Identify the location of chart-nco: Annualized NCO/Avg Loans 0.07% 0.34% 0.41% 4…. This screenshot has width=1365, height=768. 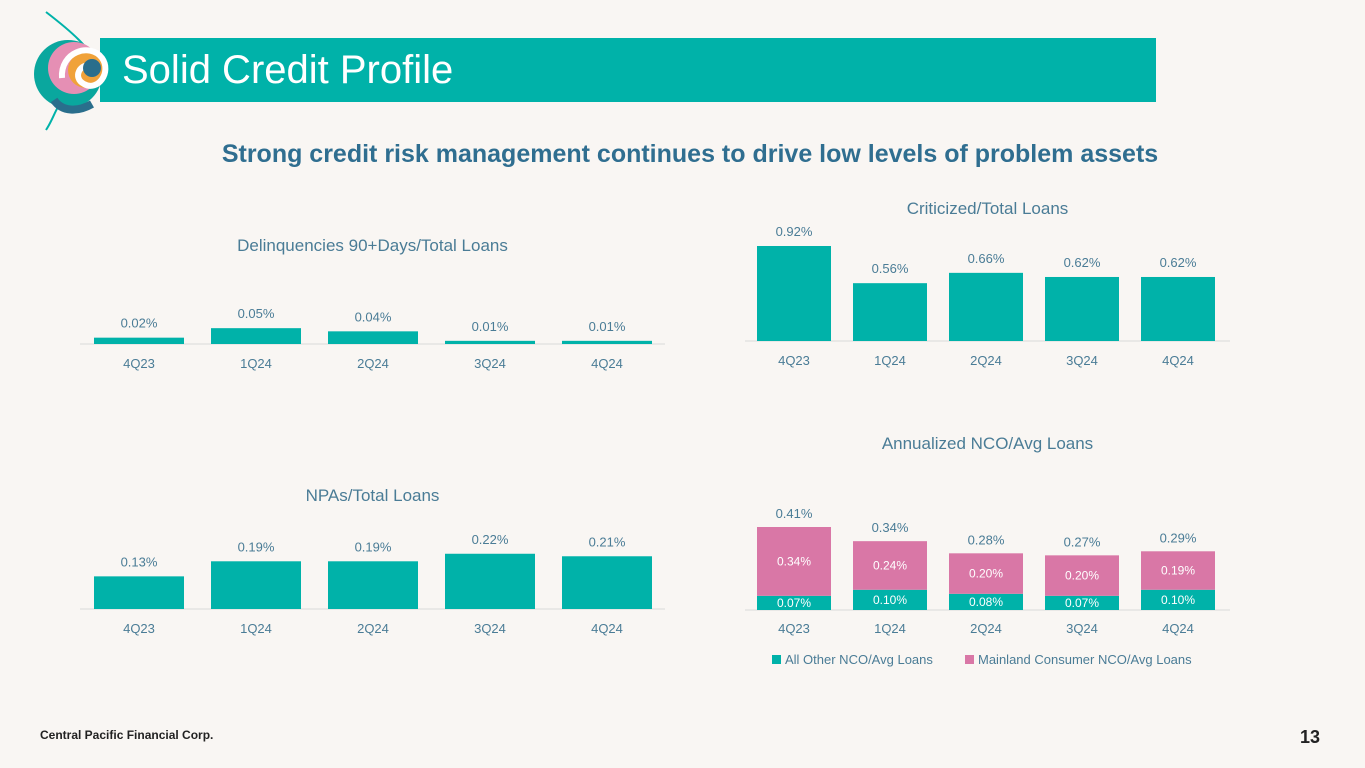
(987, 552).